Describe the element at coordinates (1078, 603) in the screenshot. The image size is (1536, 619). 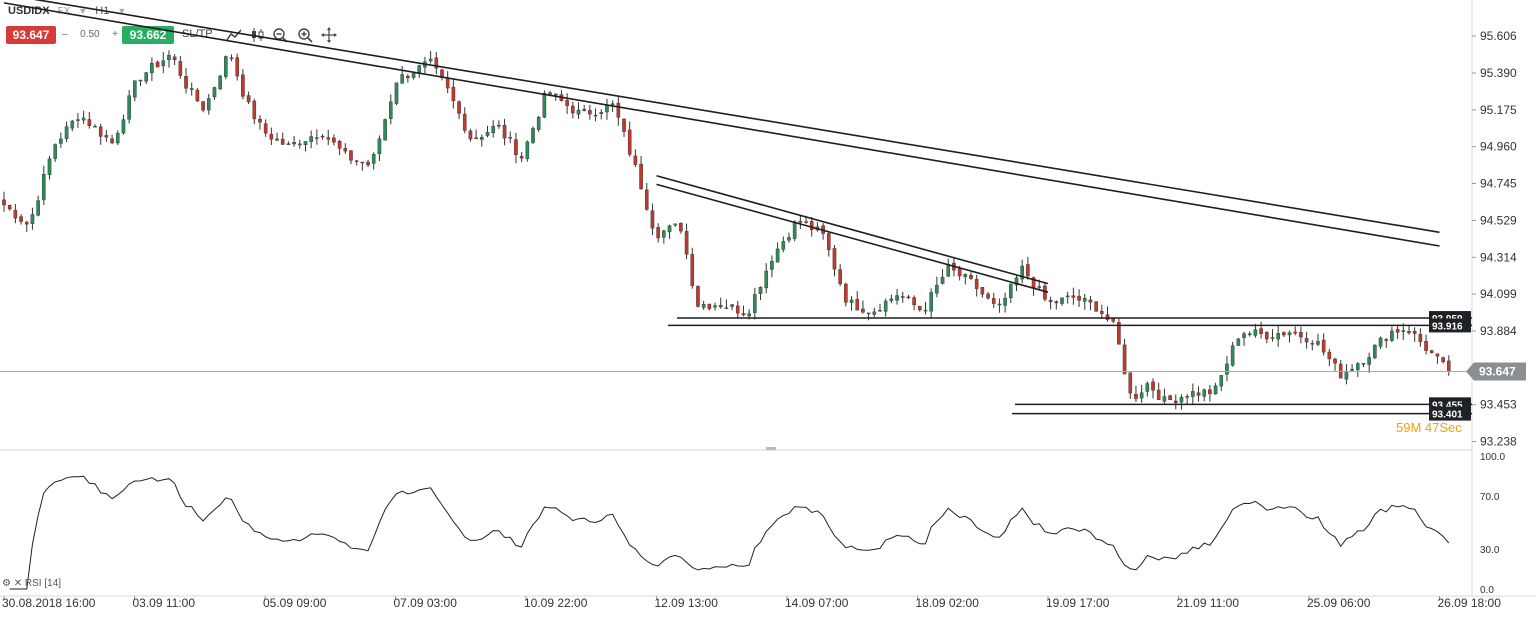
I see `time-tick-label: 19.09 17:00` at that location.